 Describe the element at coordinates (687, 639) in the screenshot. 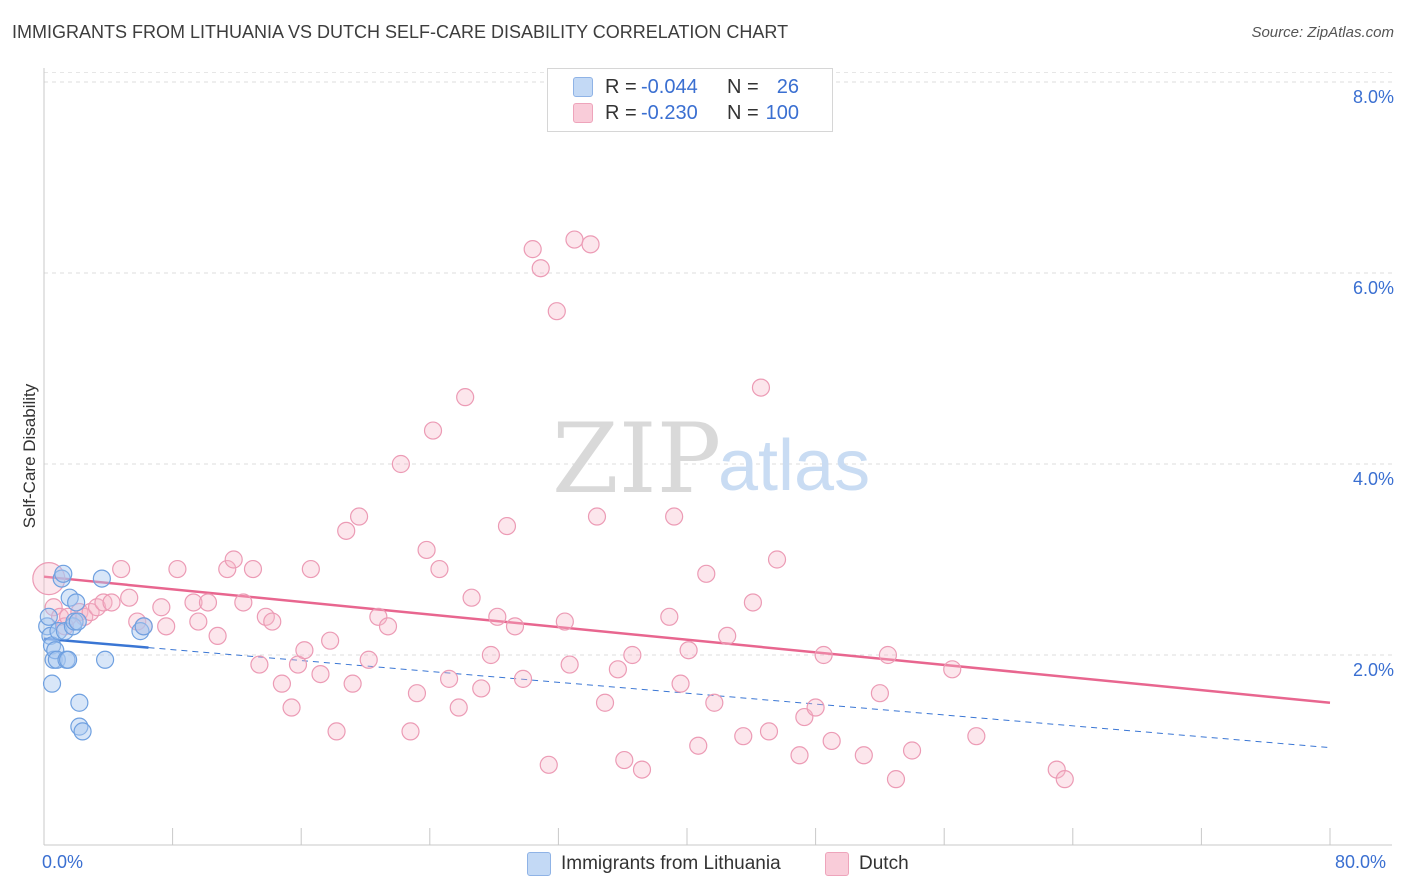

I see `dutch-trend-line` at that location.